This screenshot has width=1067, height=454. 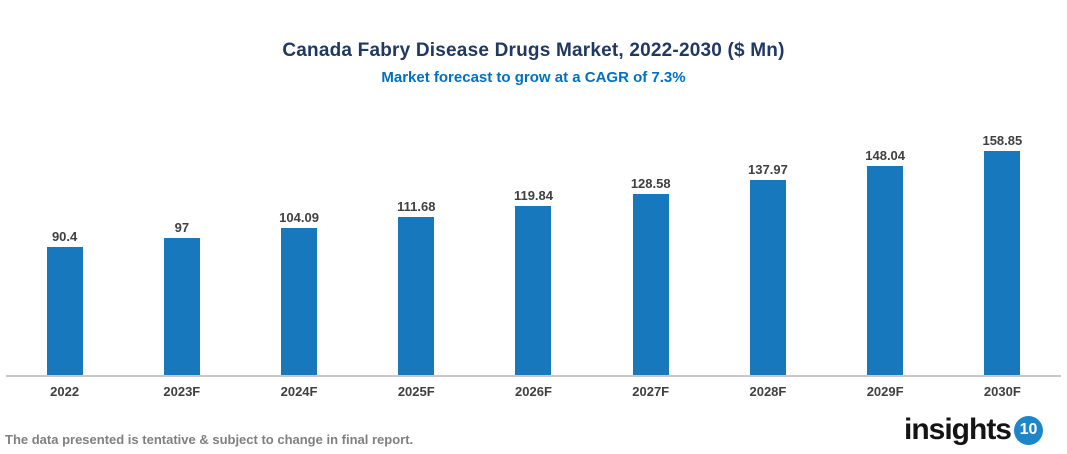 What do you see at coordinates (885, 391) in the screenshot?
I see `x-axis-label: 2029F` at bounding box center [885, 391].